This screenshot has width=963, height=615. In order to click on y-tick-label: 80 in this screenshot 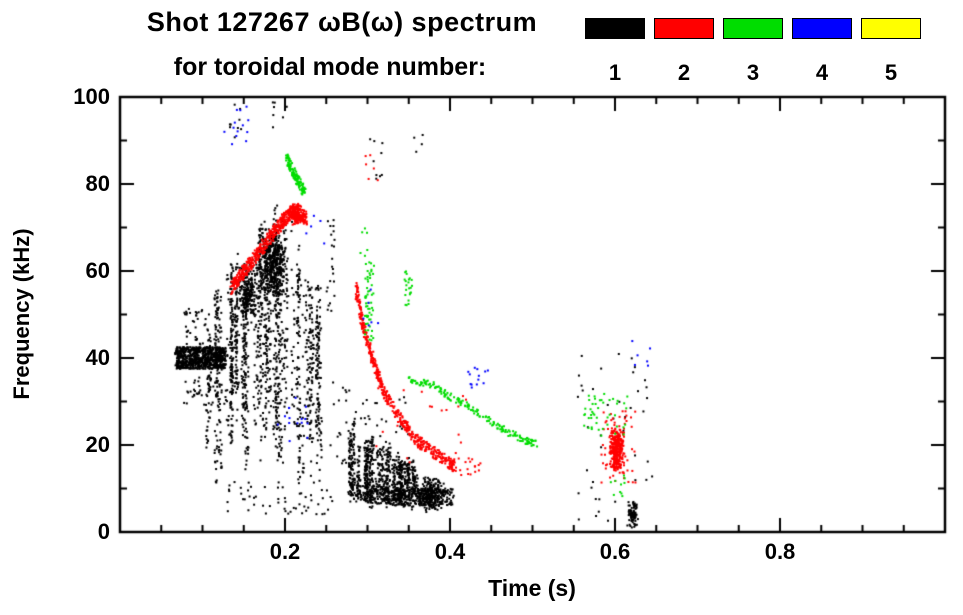, I will do `click(97, 183)`.